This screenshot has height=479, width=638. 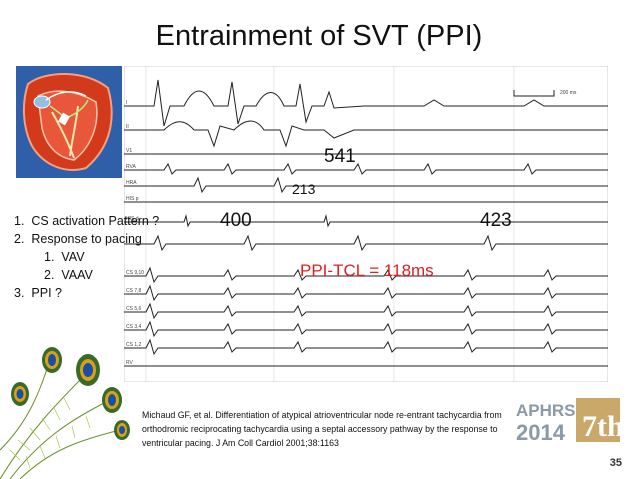 What do you see at coordinates (130, 363) in the screenshot?
I see `channel-label: RV` at bounding box center [130, 363].